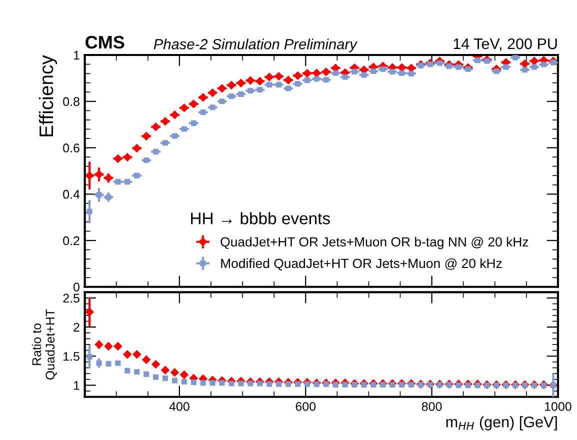 This screenshot has width=577, height=440. What do you see at coordinates (71, 241) in the screenshot?
I see `y-tick-label: 0.2` at bounding box center [71, 241].